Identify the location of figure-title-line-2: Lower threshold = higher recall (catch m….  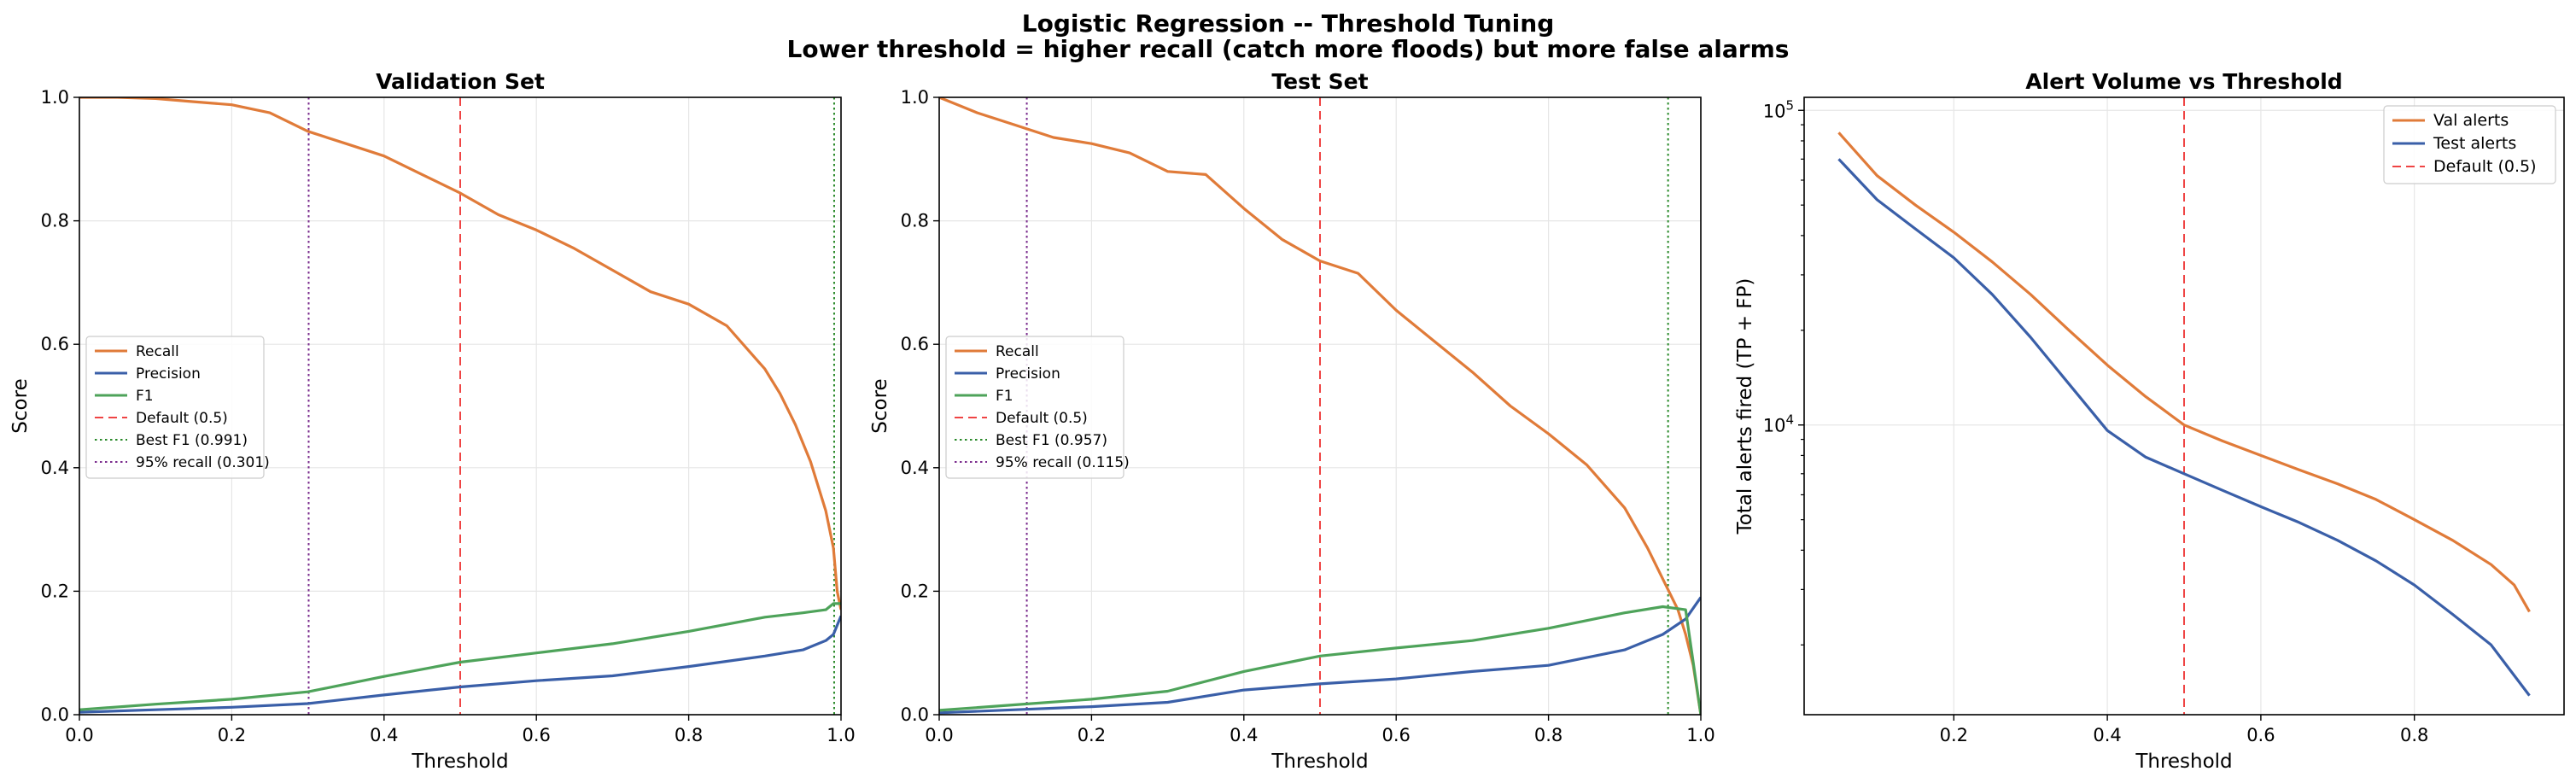
(1288, 49).